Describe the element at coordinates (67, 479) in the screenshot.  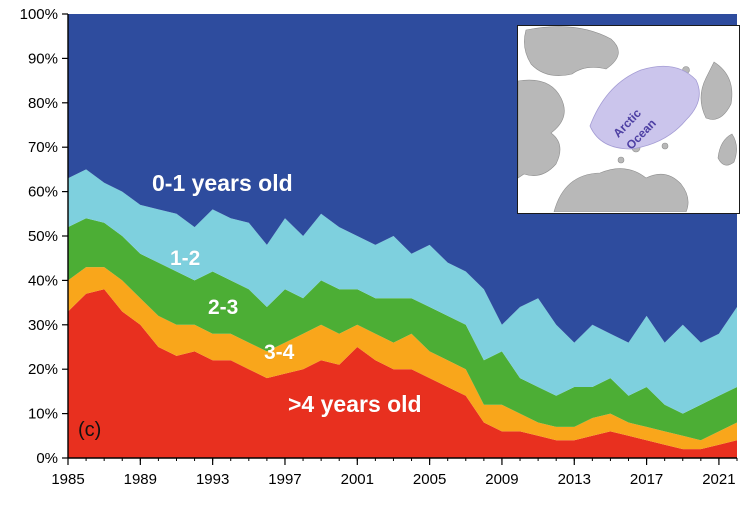
I see `x-tick-label: 1985` at that location.